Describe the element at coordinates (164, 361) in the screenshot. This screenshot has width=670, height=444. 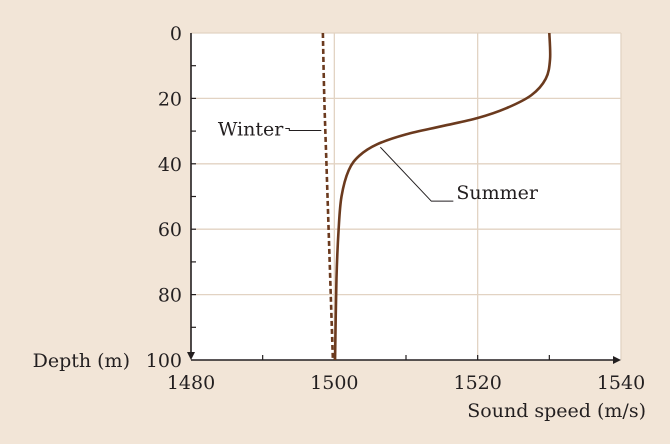
I see `y-tick-label: 100` at that location.